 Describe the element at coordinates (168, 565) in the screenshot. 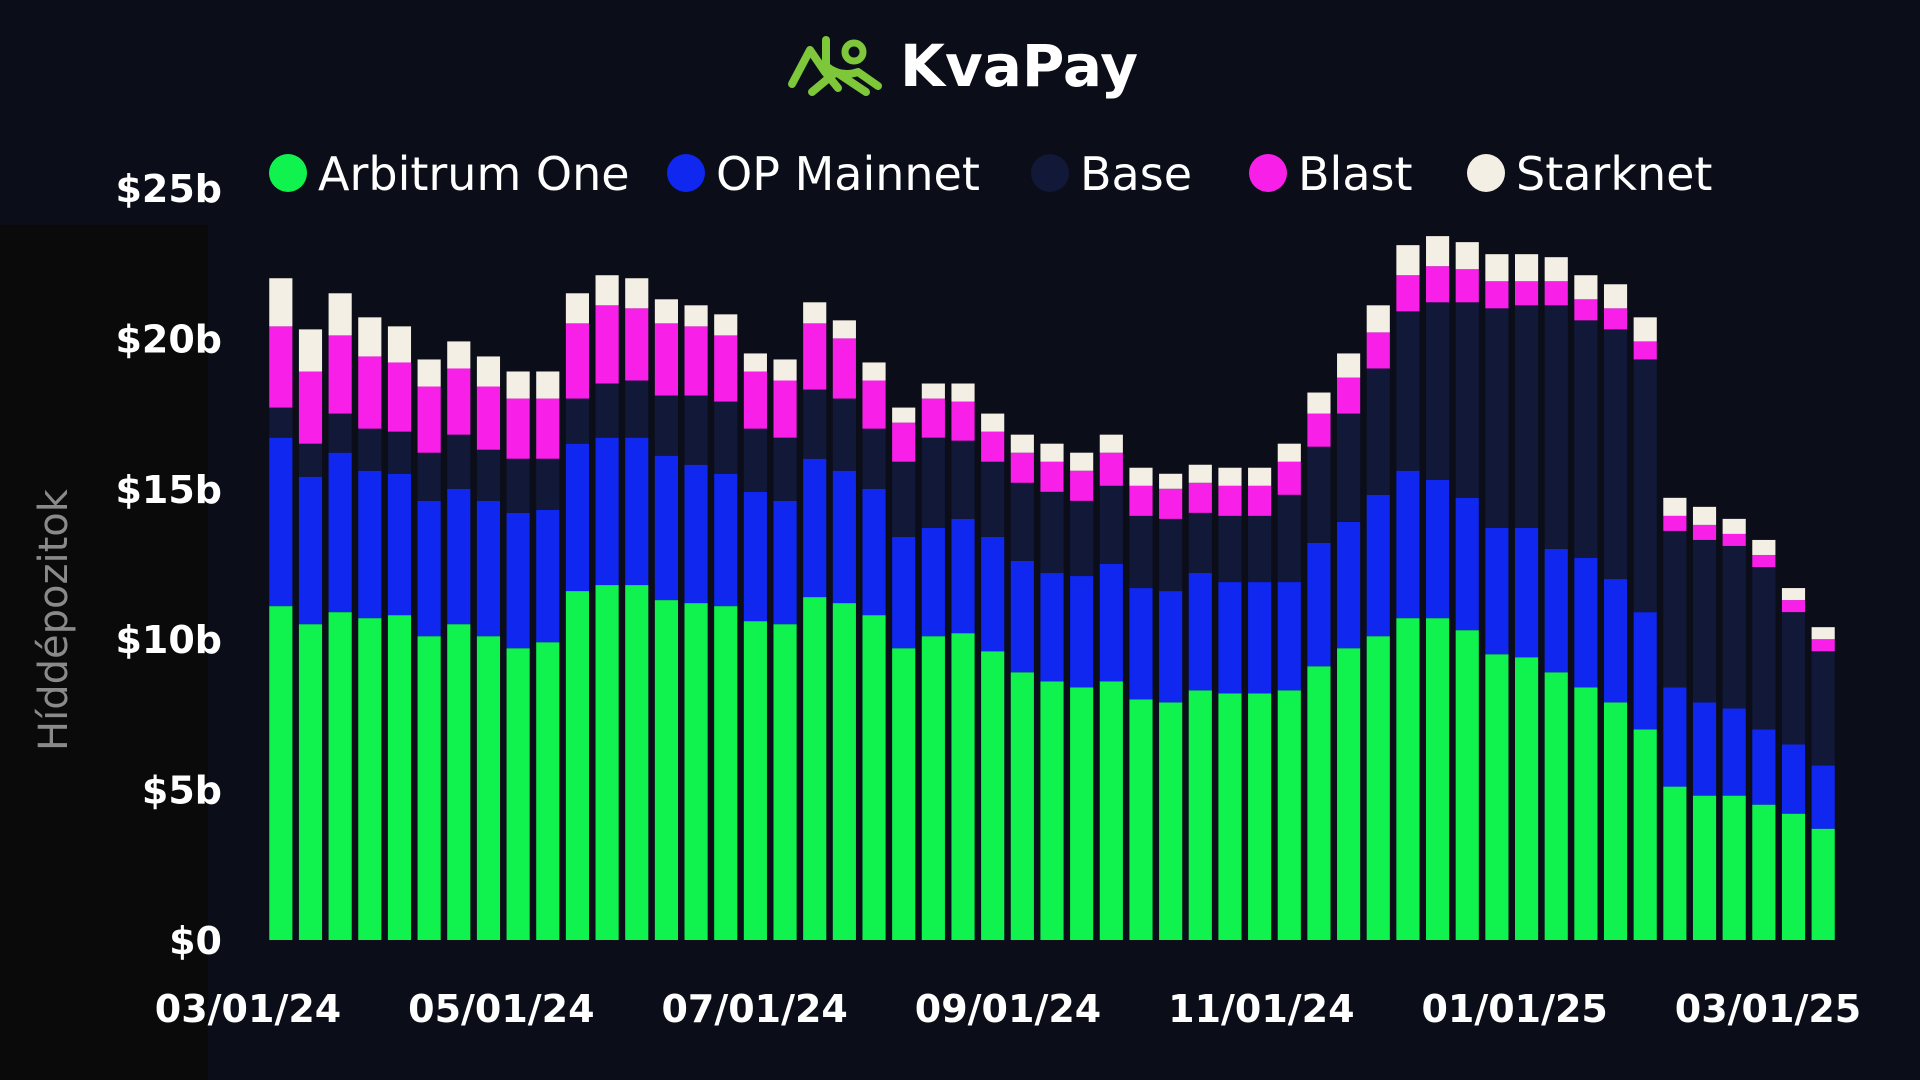

I see `y-axis-ticks: $0 $5b $10b $15b $20b $25b` at that location.